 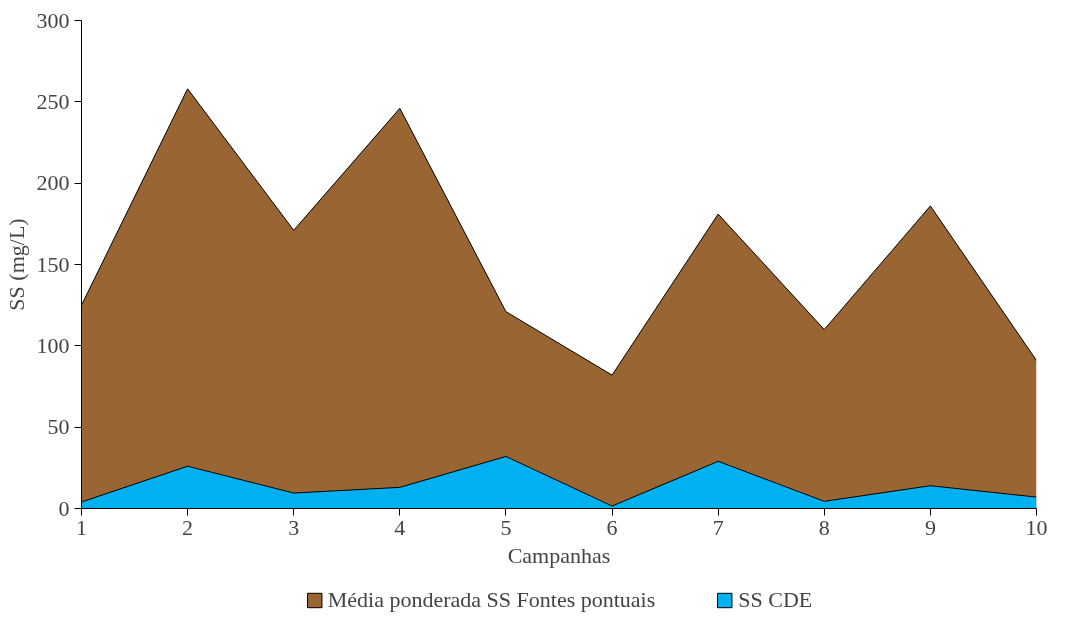 What do you see at coordinates (1036, 527) in the screenshot?
I see `x-tick-label: 10` at bounding box center [1036, 527].